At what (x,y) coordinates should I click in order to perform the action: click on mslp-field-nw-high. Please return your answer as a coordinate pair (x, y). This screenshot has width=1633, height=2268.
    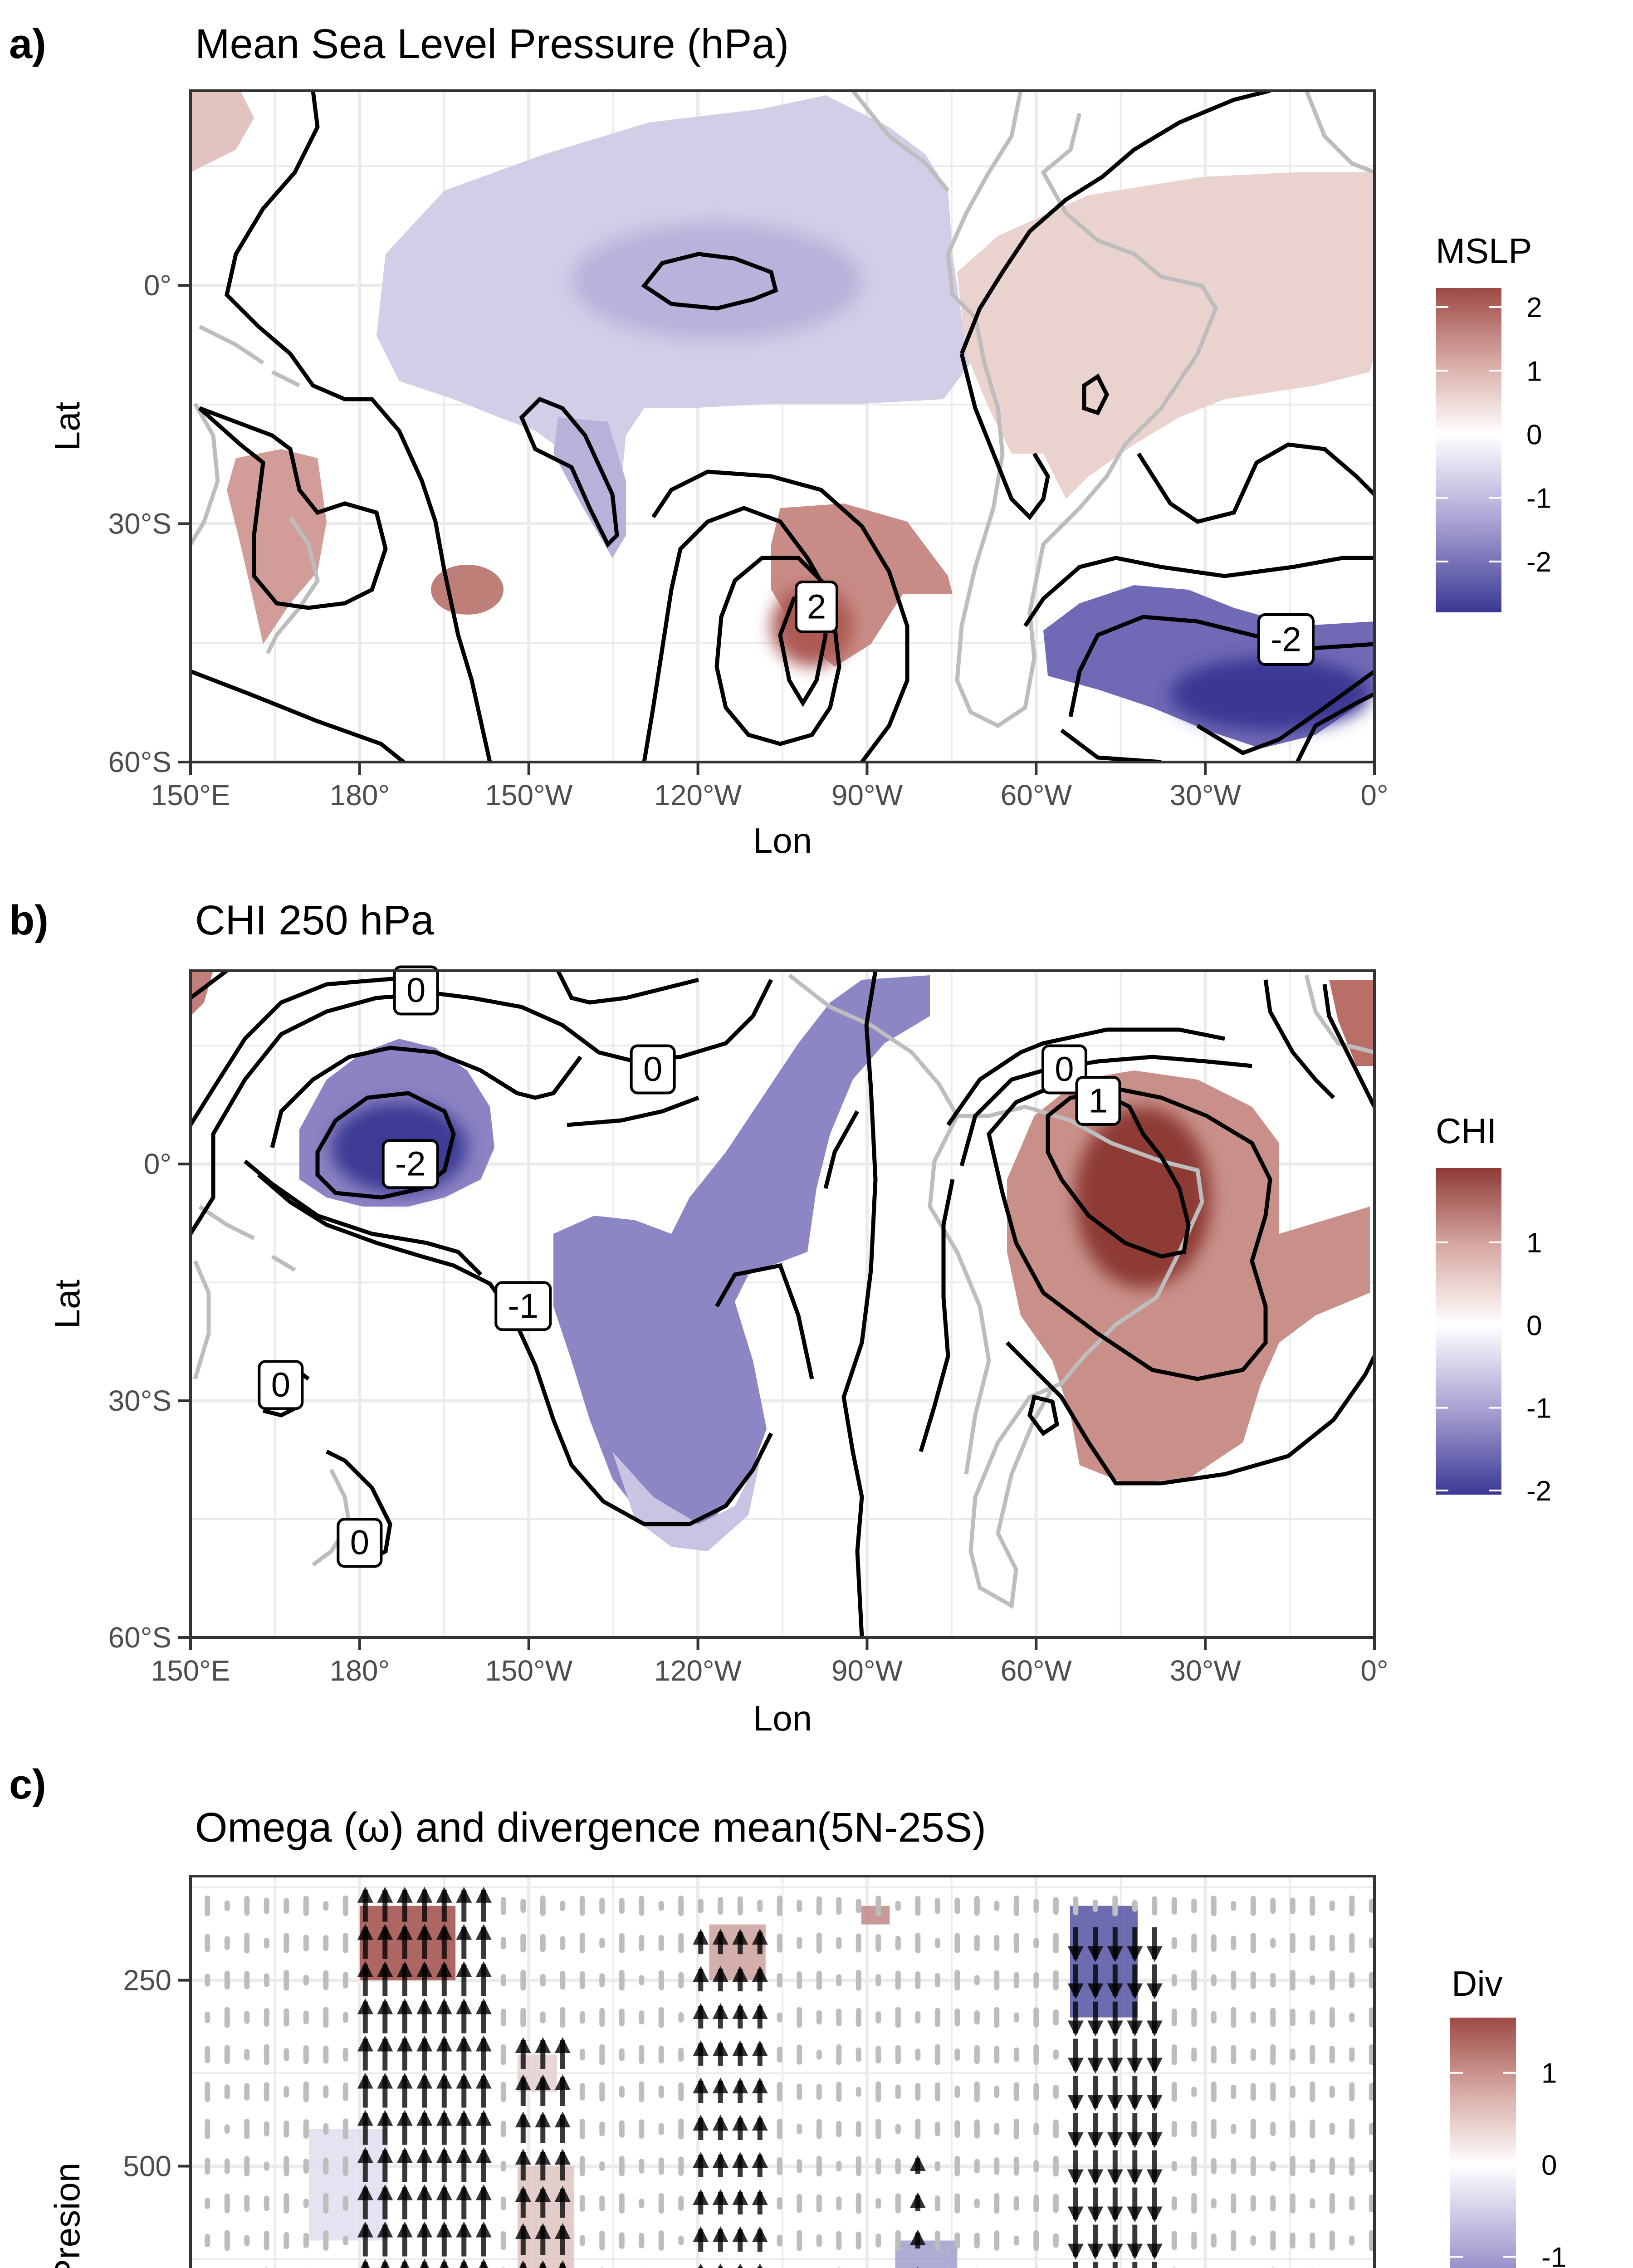
    Looking at the image, I should click on (222, 131).